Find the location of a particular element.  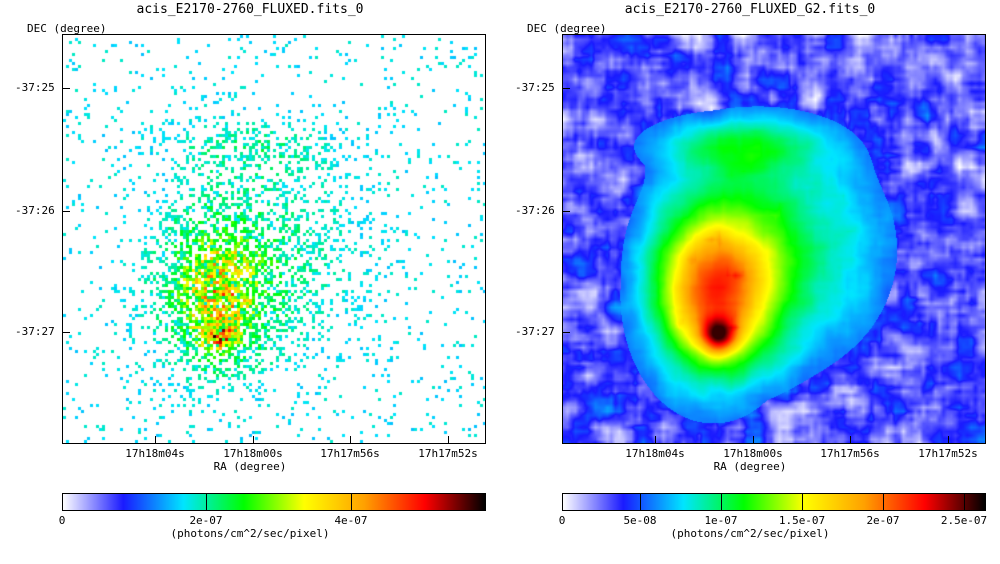

panel-title: acis_E2170-2760_FLUXED_G2.fits_0 is located at coordinates (750, 9).